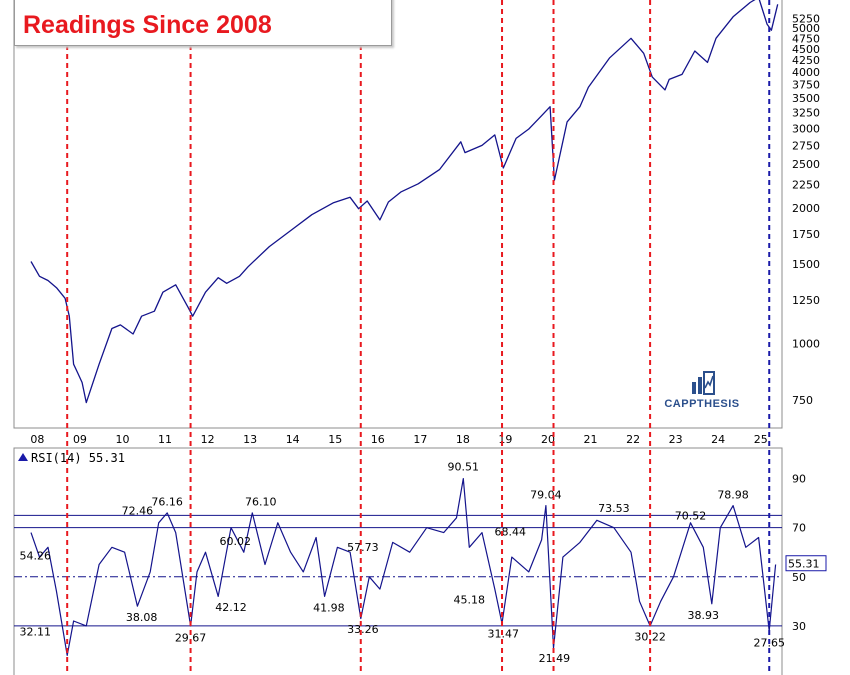  I want to click on price-y-tick-label: 2000, so click(806, 208).